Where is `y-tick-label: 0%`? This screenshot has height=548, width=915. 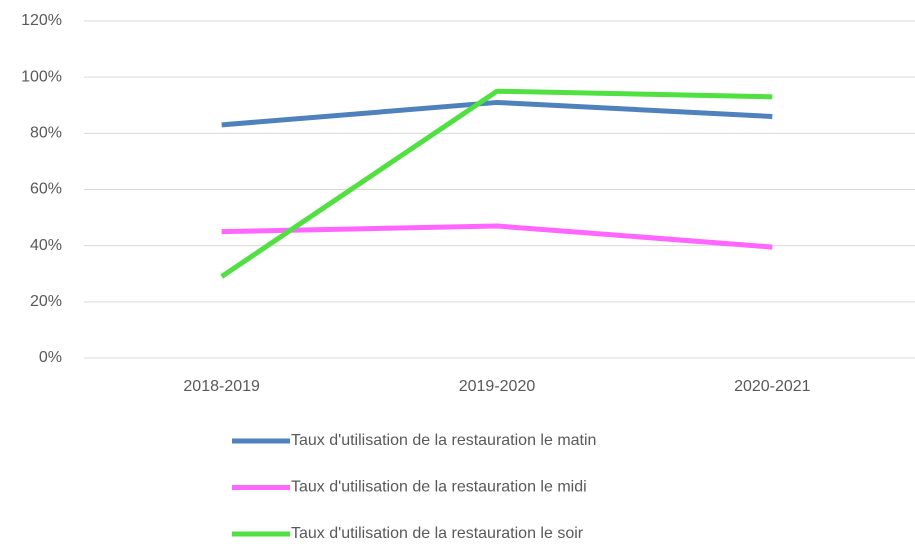
y-tick-label: 0% is located at coordinates (50, 357).